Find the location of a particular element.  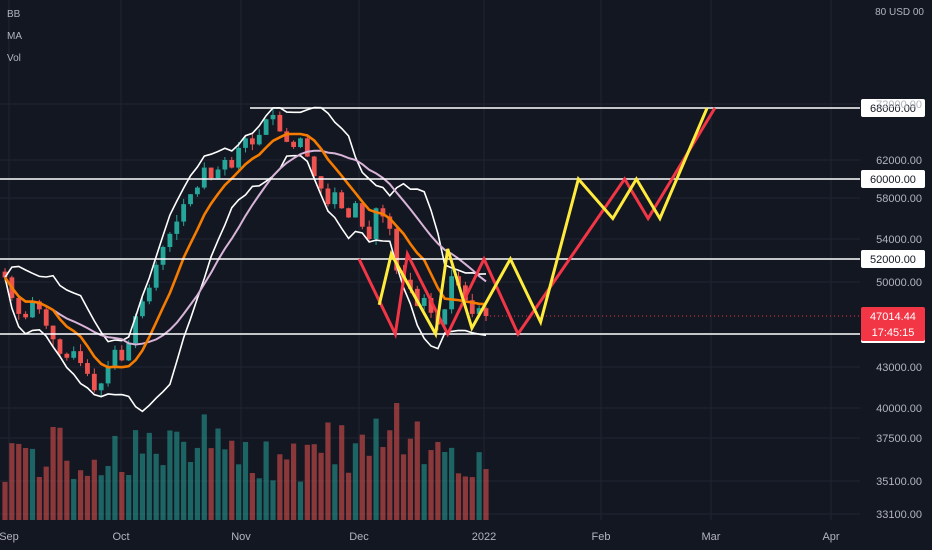

time-tick-label: Nov is located at coordinates (241, 537).